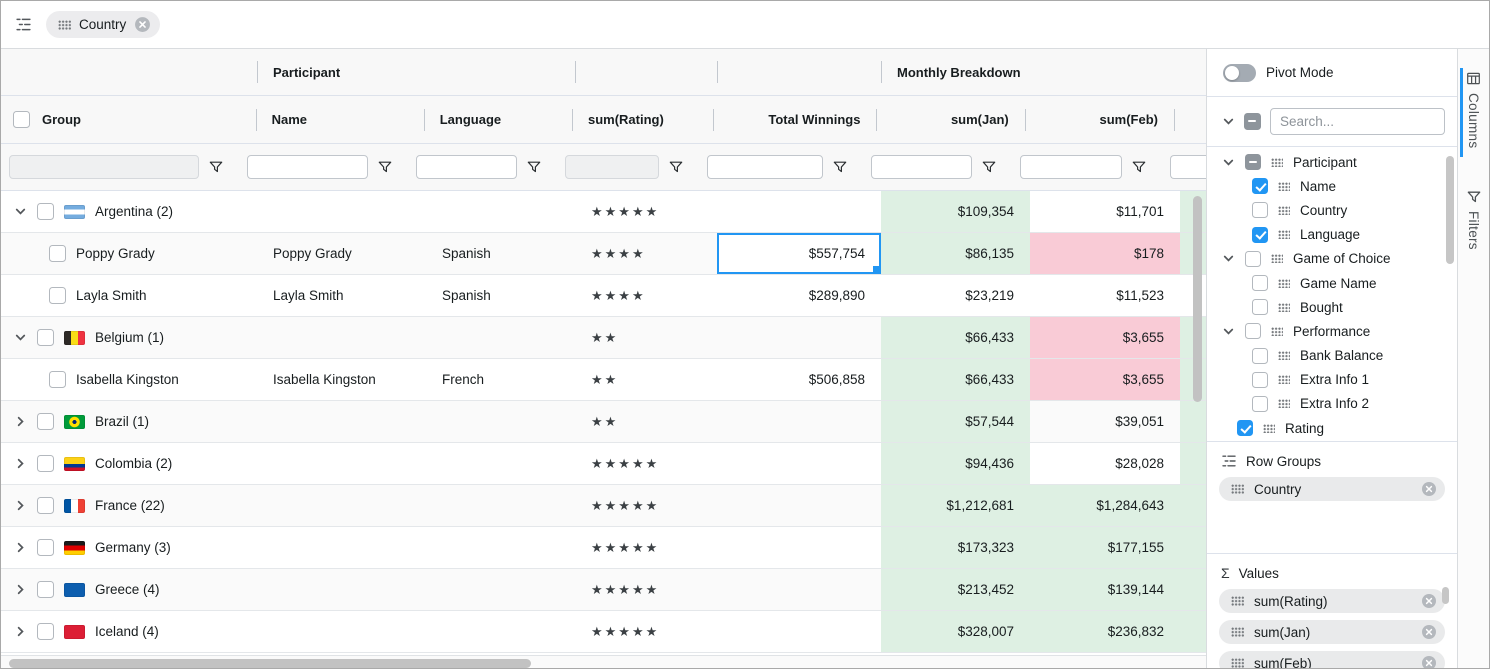 Image resolution: width=1490 pixels, height=669 pixels. I want to click on total-winnings-cell: $506,858, so click(799, 379).